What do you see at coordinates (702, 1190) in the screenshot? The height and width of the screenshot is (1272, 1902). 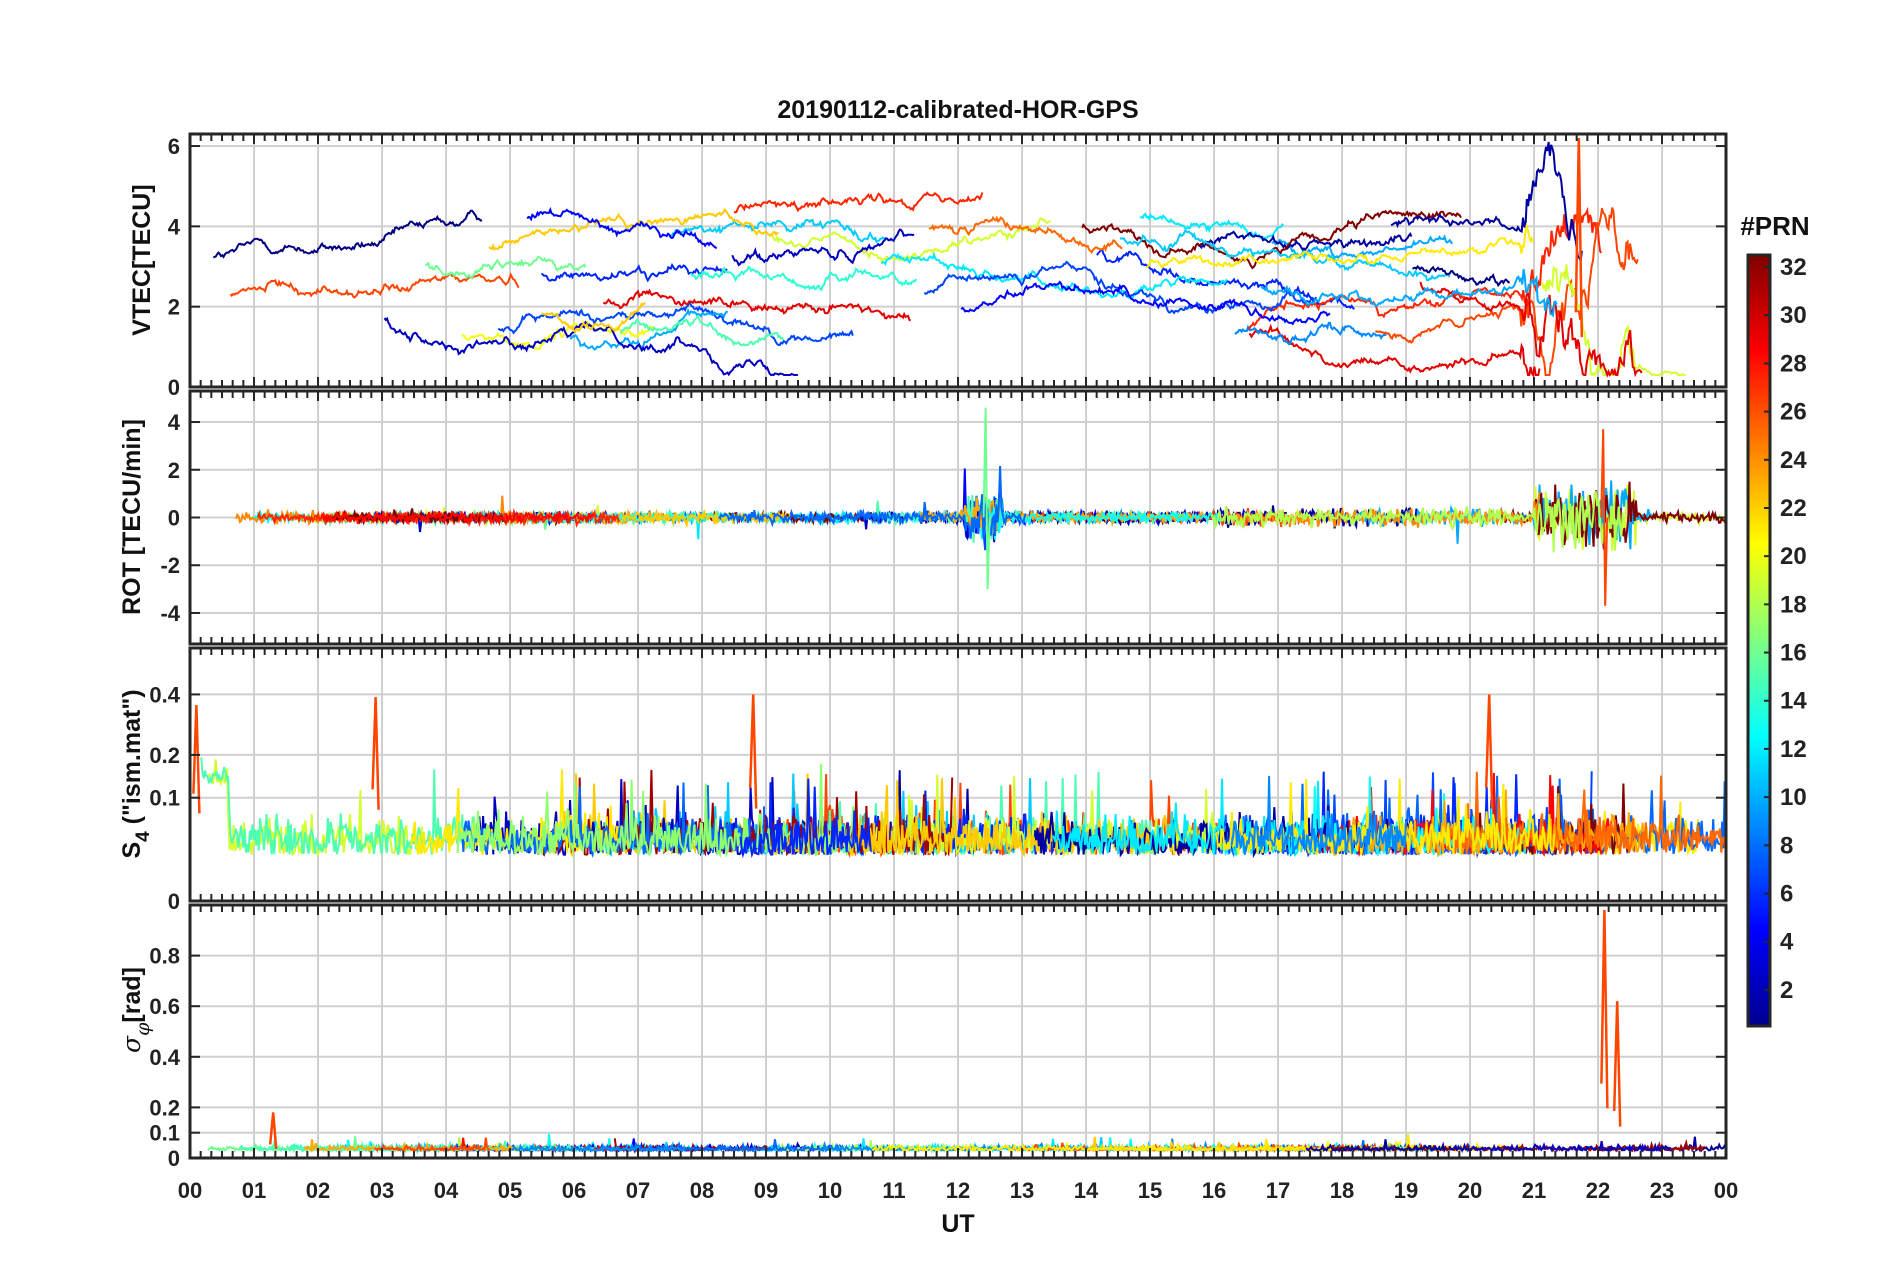 I see `x-tick-label: 08` at bounding box center [702, 1190].